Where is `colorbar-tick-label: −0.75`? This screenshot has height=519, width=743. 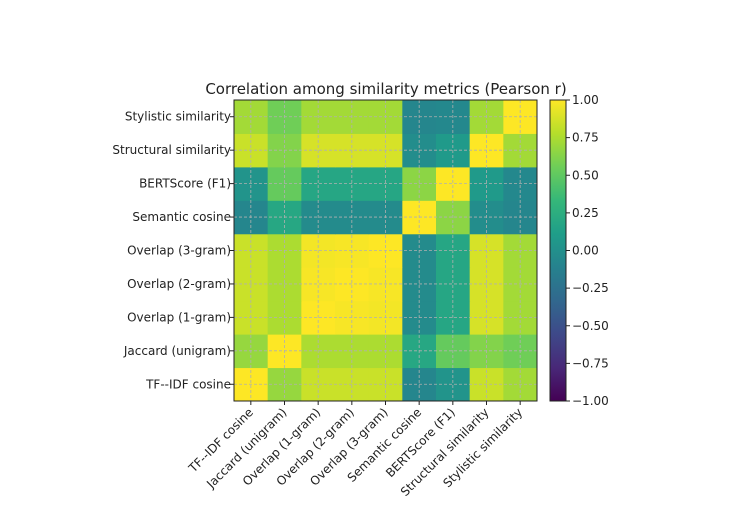 colorbar-tick-label: −0.75 is located at coordinates (590, 363).